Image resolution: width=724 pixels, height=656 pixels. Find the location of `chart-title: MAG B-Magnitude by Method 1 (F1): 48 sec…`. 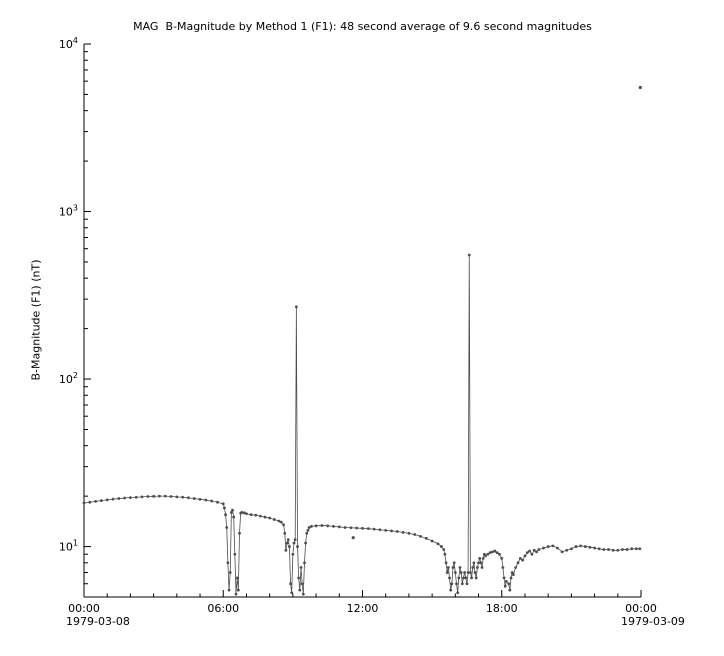

chart-title: MAG B-Magnitude by Method 1 (F1): 48 sec… is located at coordinates (362, 26).